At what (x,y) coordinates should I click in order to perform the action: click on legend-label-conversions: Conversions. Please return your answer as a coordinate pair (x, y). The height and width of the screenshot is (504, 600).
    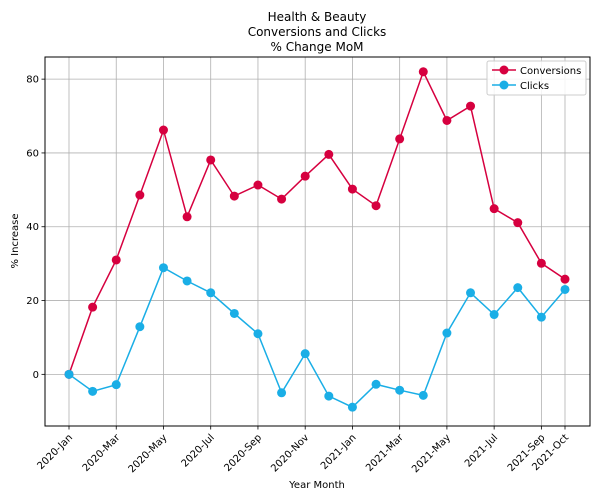
    Looking at the image, I should click on (550, 71).